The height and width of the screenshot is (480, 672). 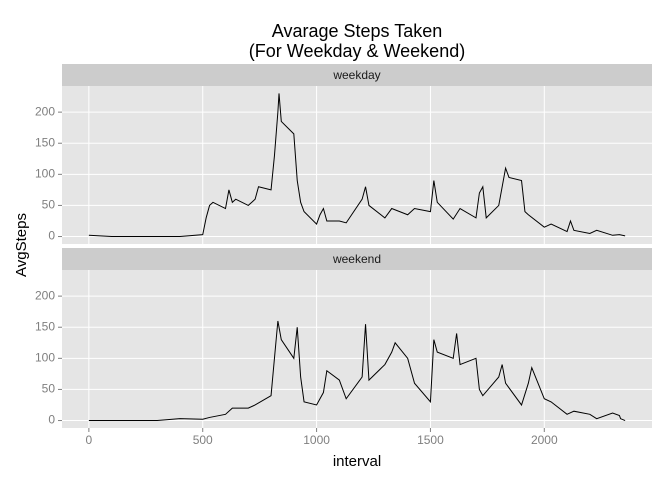 What do you see at coordinates (203, 440) in the screenshot?
I see `x-tick-label: 500` at bounding box center [203, 440].